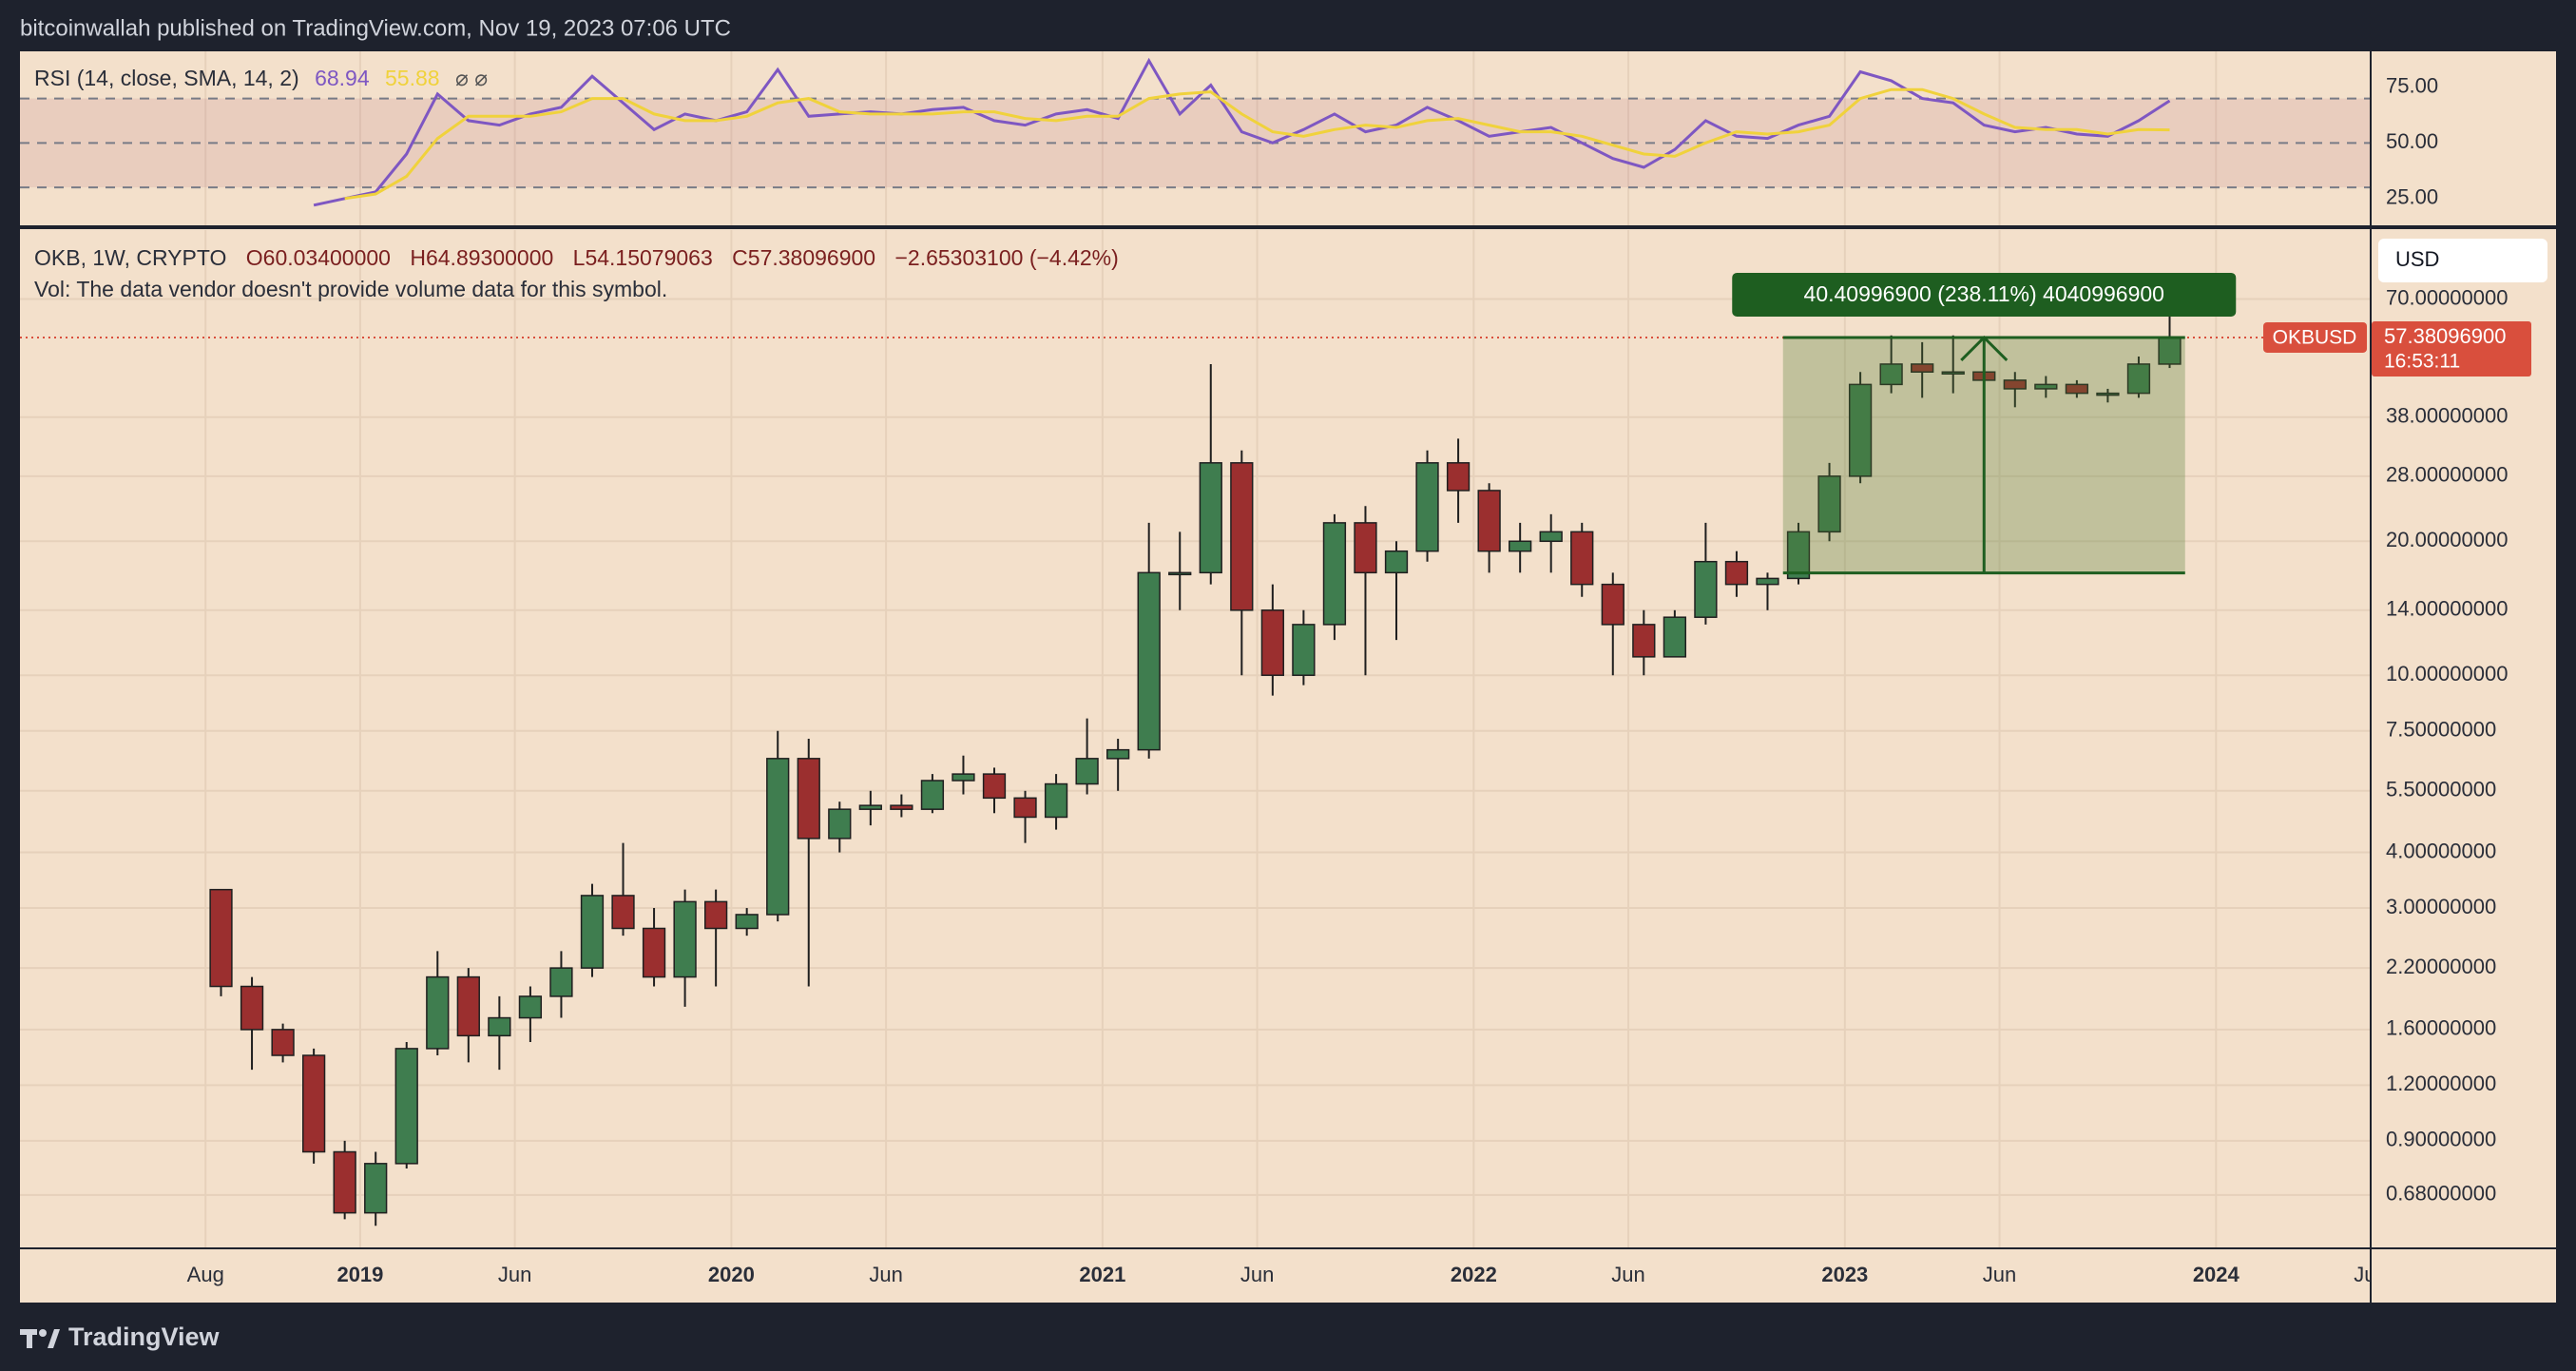  Describe the element at coordinates (803, 257) in the screenshot. I see `legend-close: C57.38096900` at that location.